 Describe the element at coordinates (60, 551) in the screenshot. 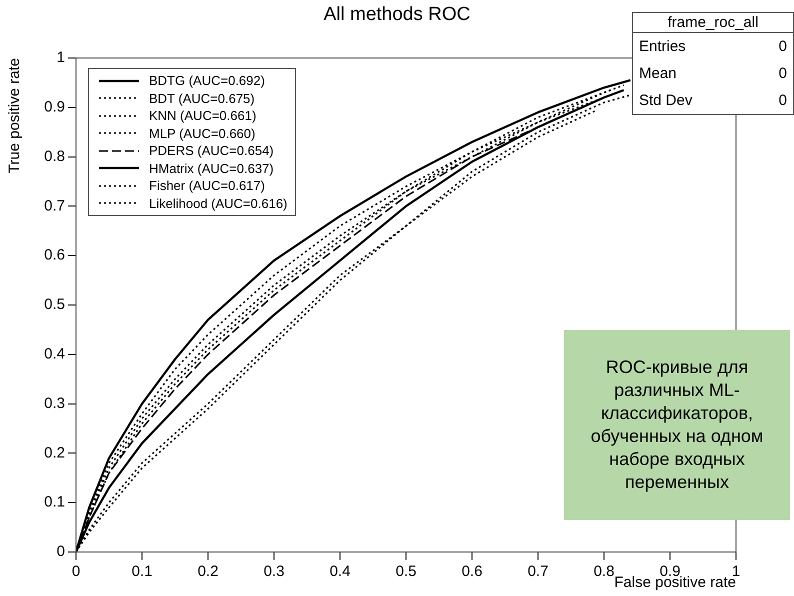

I see `y-tick-label: 0` at that location.